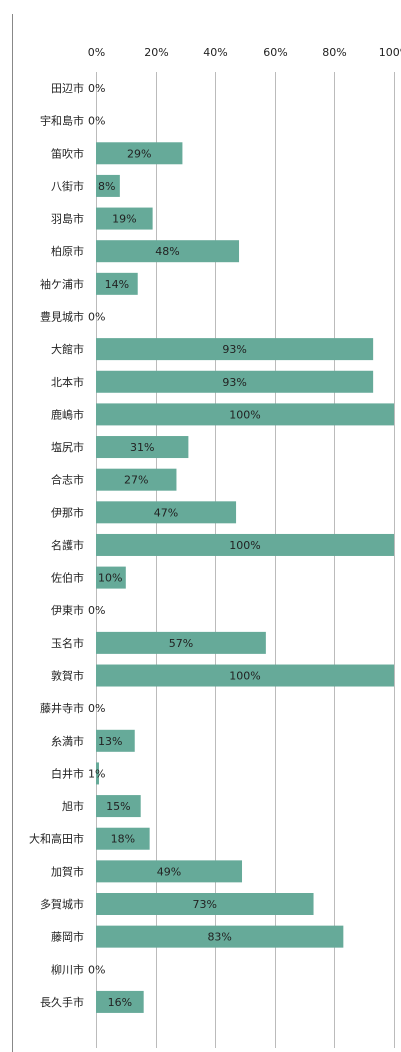 This screenshot has height=1052, width=401. Describe the element at coordinates (275, 52) in the screenshot. I see `x-tick-label: 60%` at that location.